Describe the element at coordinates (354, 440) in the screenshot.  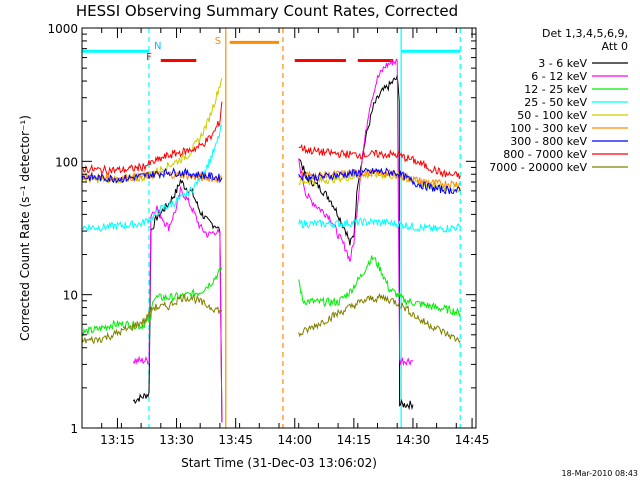
I see `x-tick-label-4: 14:15` at that location.